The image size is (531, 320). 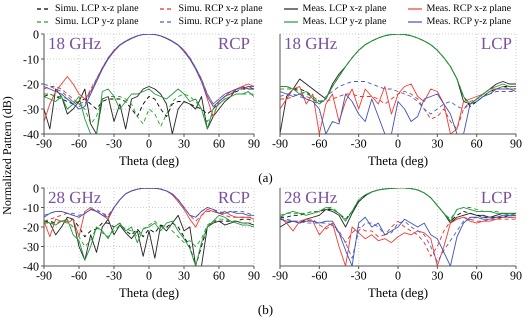 I want to click on text: (b), so click(x=265, y=309).